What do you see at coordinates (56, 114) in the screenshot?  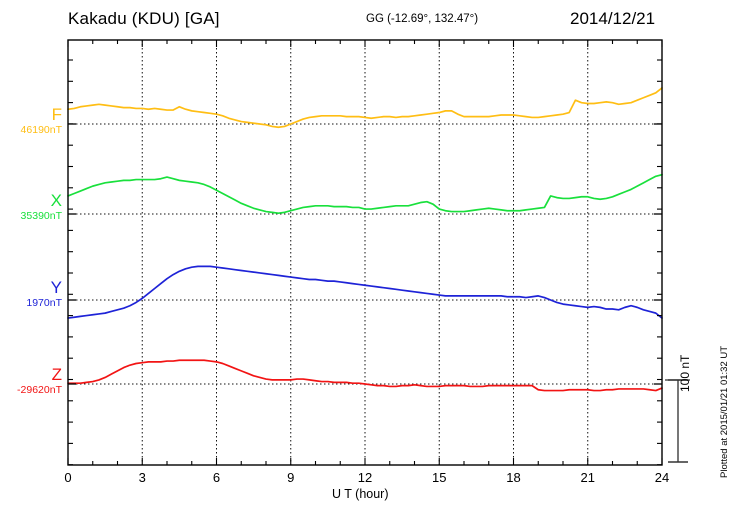 I see `component-symbol-F: F` at bounding box center [56, 114].